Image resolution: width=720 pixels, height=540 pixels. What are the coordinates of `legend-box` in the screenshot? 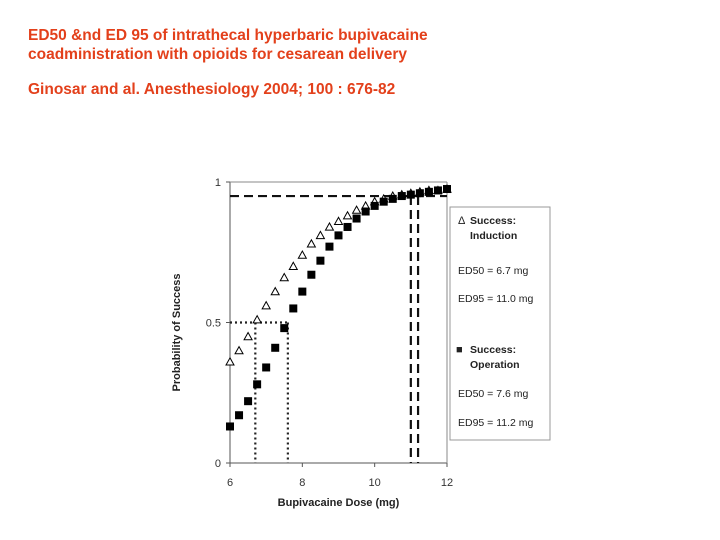 It's located at (500, 323).